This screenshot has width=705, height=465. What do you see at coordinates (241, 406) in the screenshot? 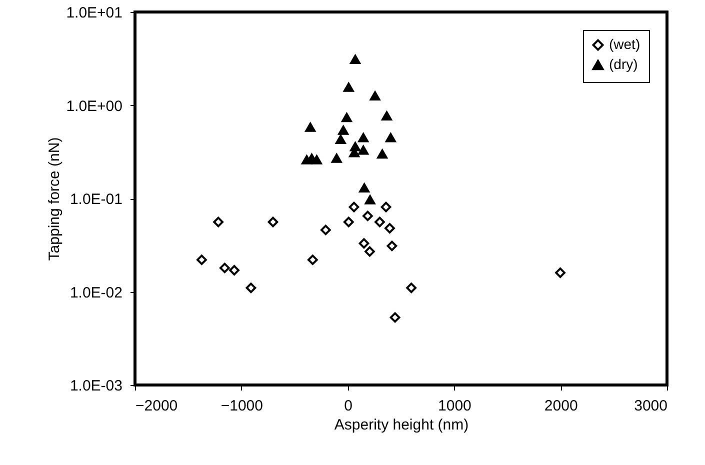
I see `x-tick-label: −1000` at bounding box center [241, 406].